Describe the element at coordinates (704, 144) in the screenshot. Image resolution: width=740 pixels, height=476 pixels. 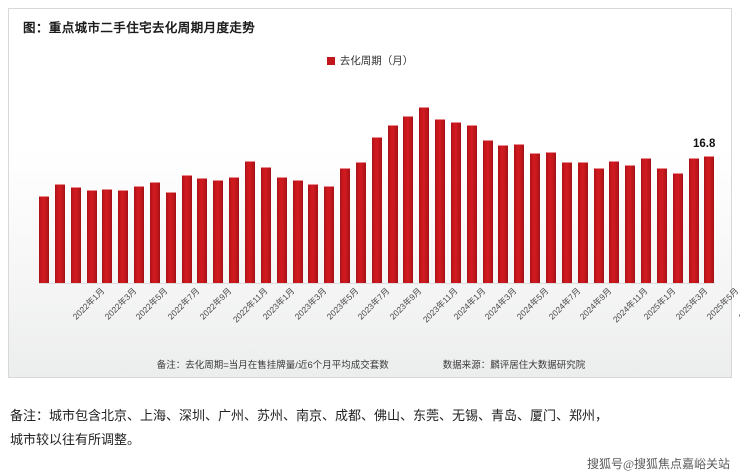
I see `last-value-label: 16.8` at that location.